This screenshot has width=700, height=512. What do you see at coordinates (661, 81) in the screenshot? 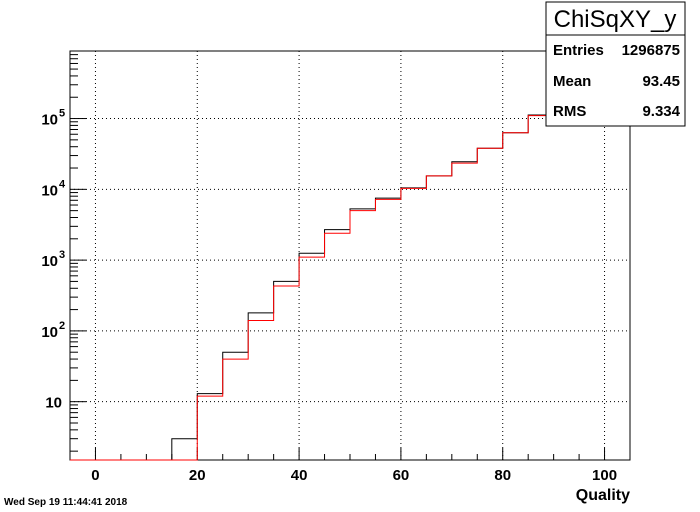
I see `stats-mean-value: 93.45` at bounding box center [661, 81].